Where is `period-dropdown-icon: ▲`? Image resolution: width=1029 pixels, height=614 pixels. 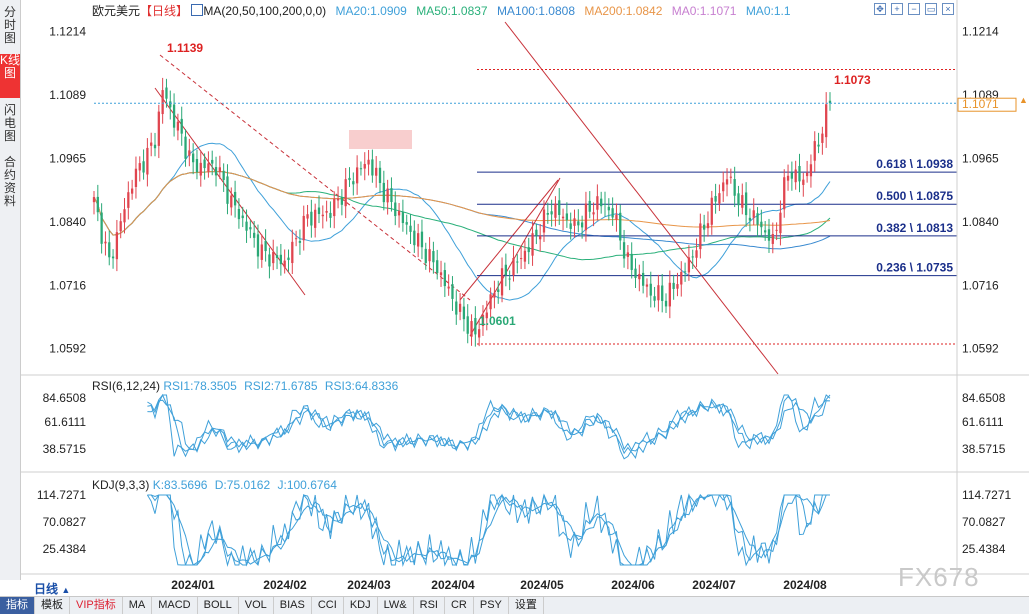
period-dropdown-icon: ▲ is located at coordinates (66, 590).